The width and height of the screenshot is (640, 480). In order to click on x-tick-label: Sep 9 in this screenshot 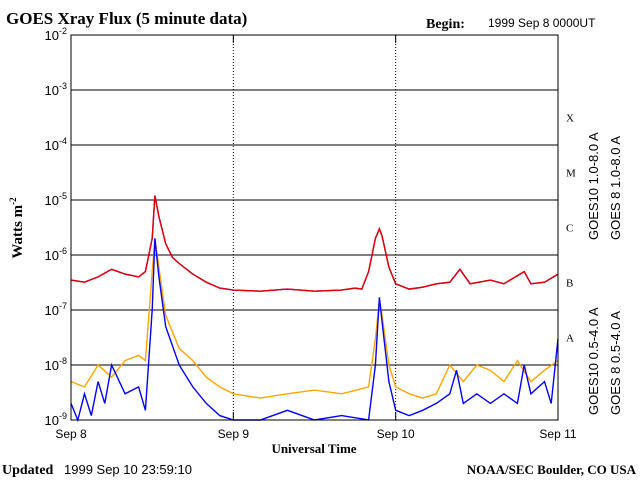, I will do `click(234, 434)`.